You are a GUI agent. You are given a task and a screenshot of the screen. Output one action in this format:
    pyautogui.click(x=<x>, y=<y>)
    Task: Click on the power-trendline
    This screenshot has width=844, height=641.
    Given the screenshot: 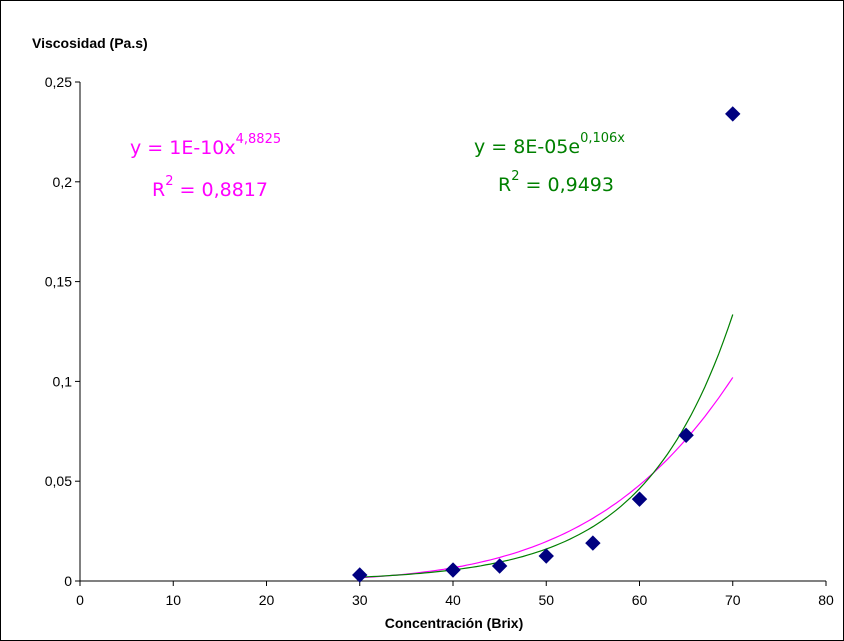 What is the action you would take?
    pyautogui.click(x=546, y=478)
    